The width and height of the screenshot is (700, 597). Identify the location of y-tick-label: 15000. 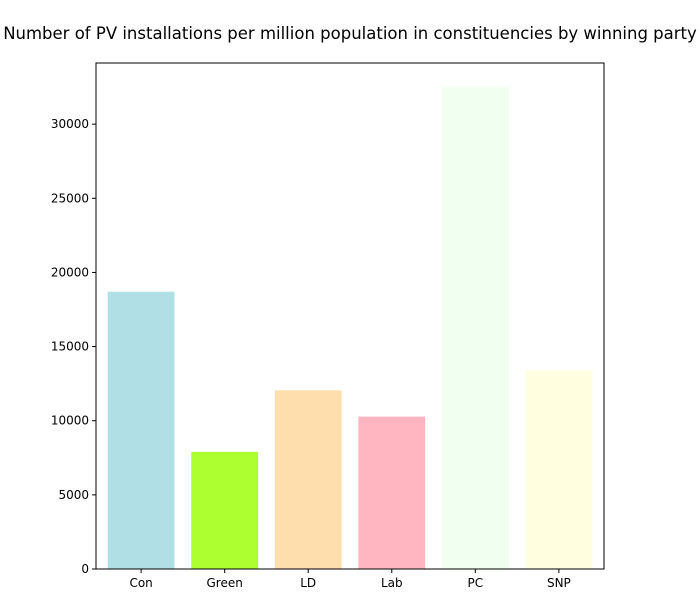
(70, 347).